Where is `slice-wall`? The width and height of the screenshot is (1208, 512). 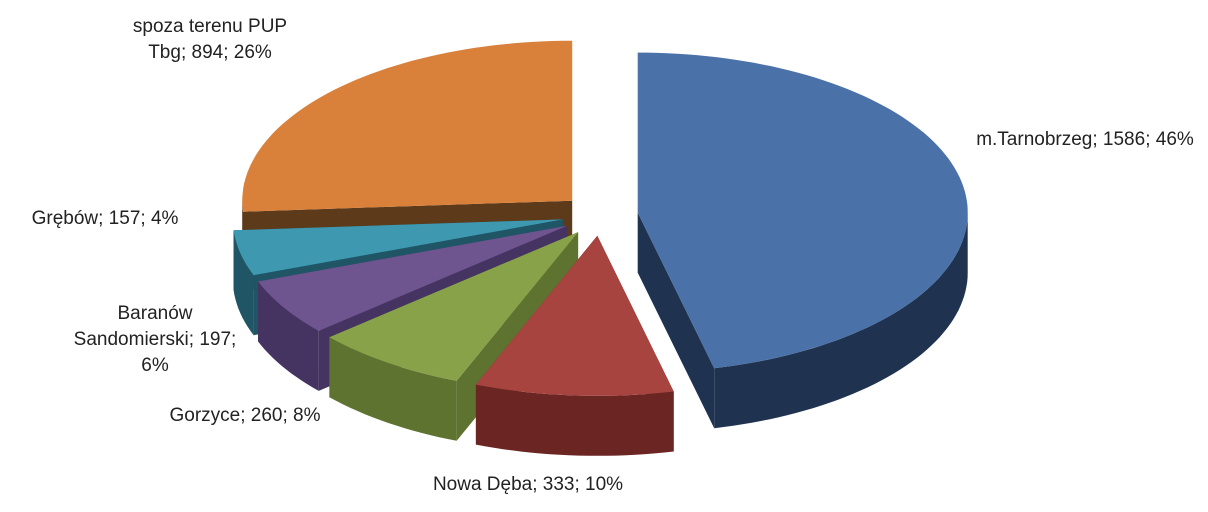 slice-wall is located at coordinates (676, 320).